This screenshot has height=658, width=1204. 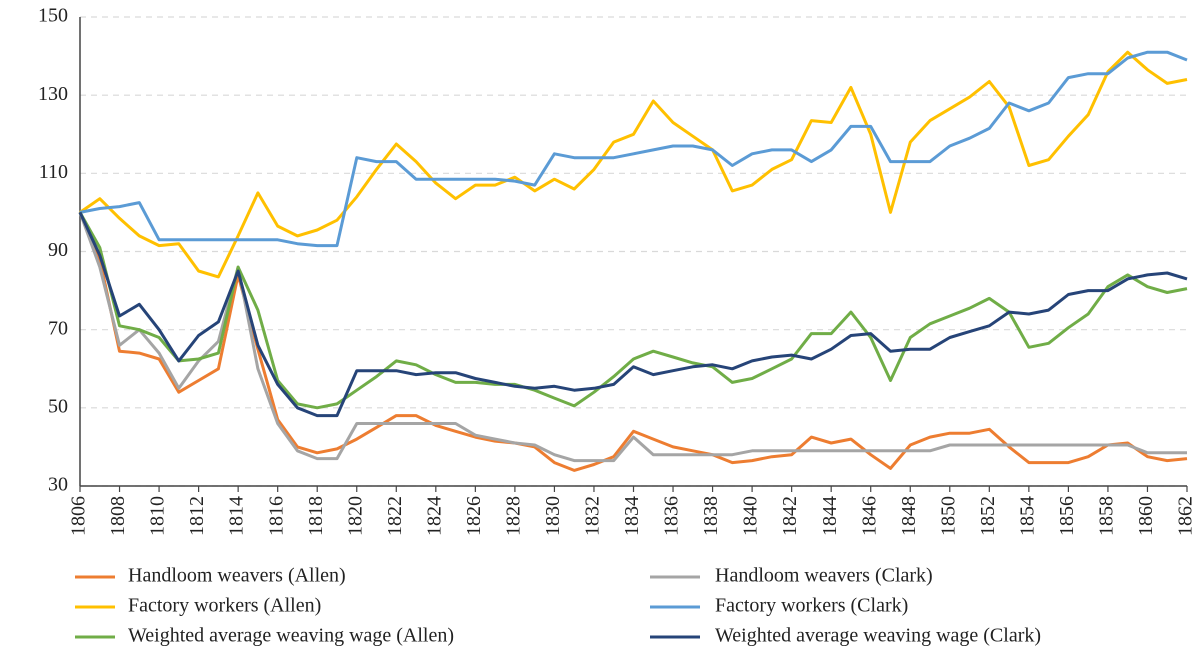 What do you see at coordinates (869, 516) in the screenshot?
I see `x-tick-label: 1846` at bounding box center [869, 516].